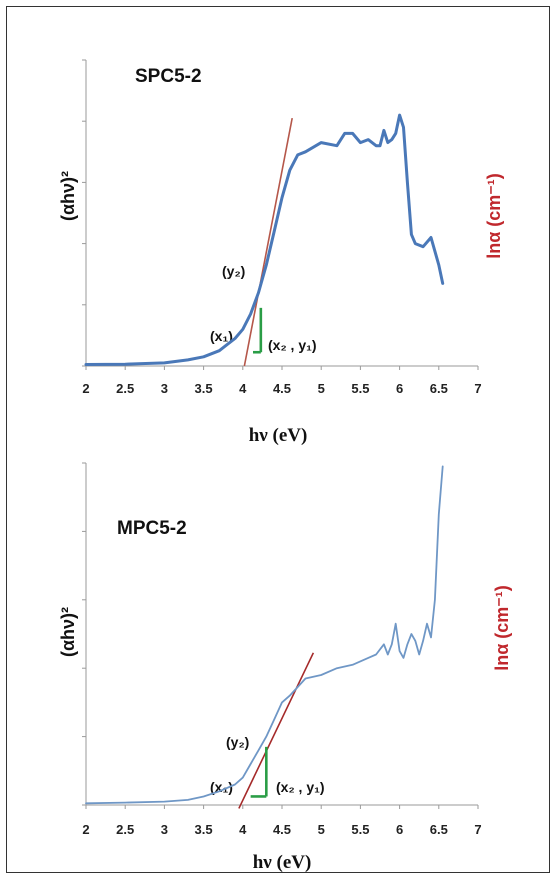 This screenshot has height=879, width=558. What do you see at coordinates (168, 76) in the screenshot?
I see `chart-title: SPC5-2` at bounding box center [168, 76].